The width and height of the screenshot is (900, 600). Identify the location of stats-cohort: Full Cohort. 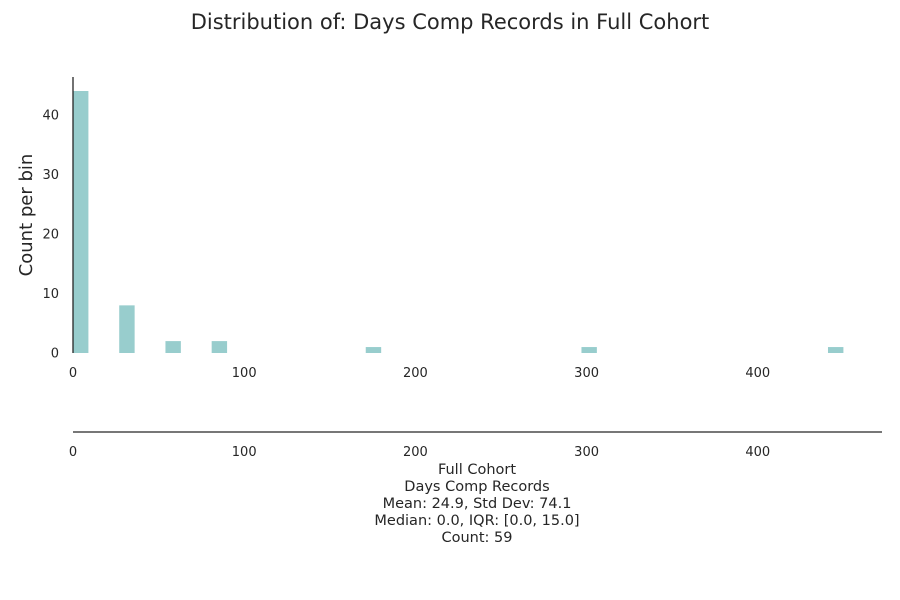
(477, 470).